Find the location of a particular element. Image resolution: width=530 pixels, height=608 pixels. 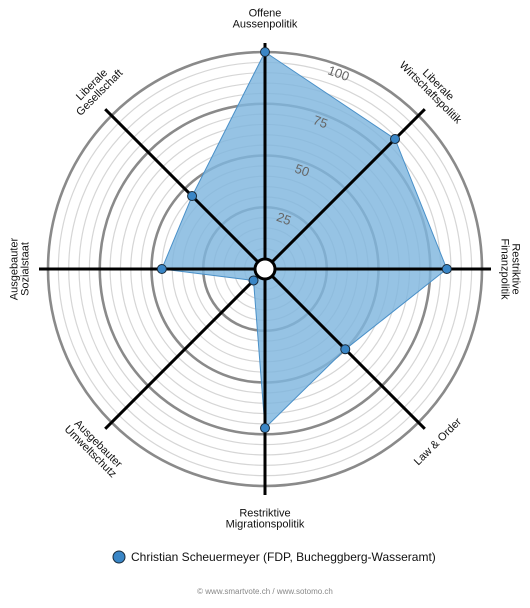

ring-label-75: 75 is located at coordinates (320, 121).